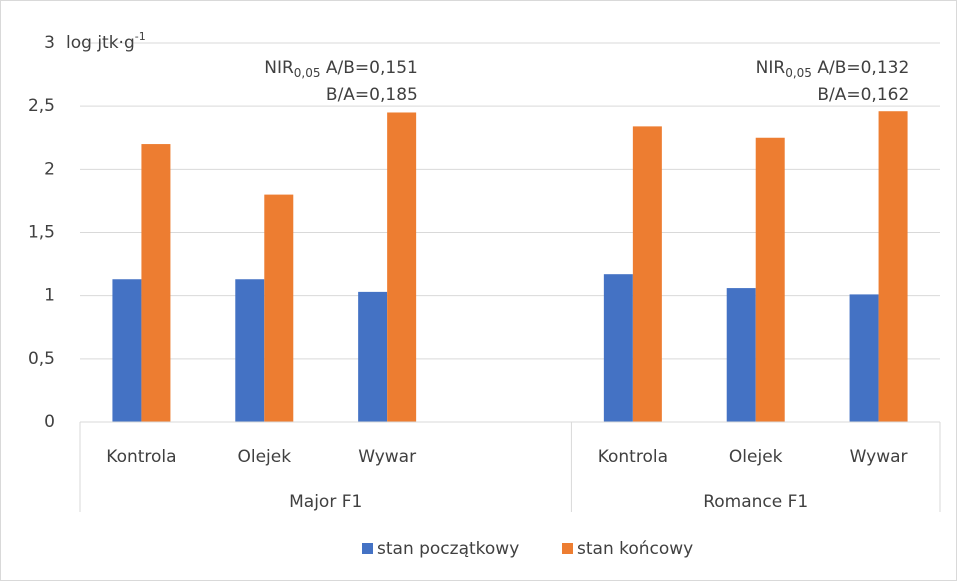  Describe the element at coordinates (860, 68) in the screenshot. I see `annotation-rest: A/B=0,132` at that location.